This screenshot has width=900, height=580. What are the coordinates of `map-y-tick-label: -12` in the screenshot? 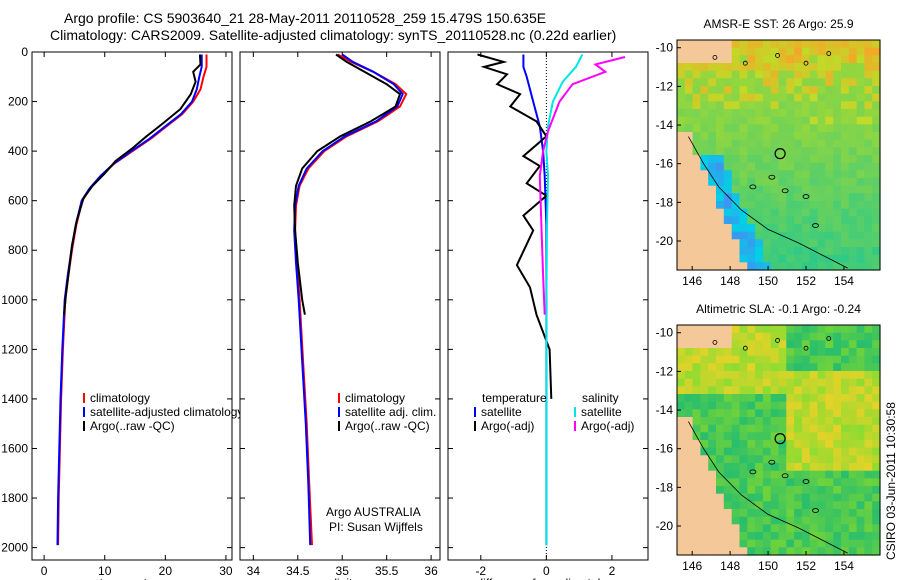 It's located at (665, 371).